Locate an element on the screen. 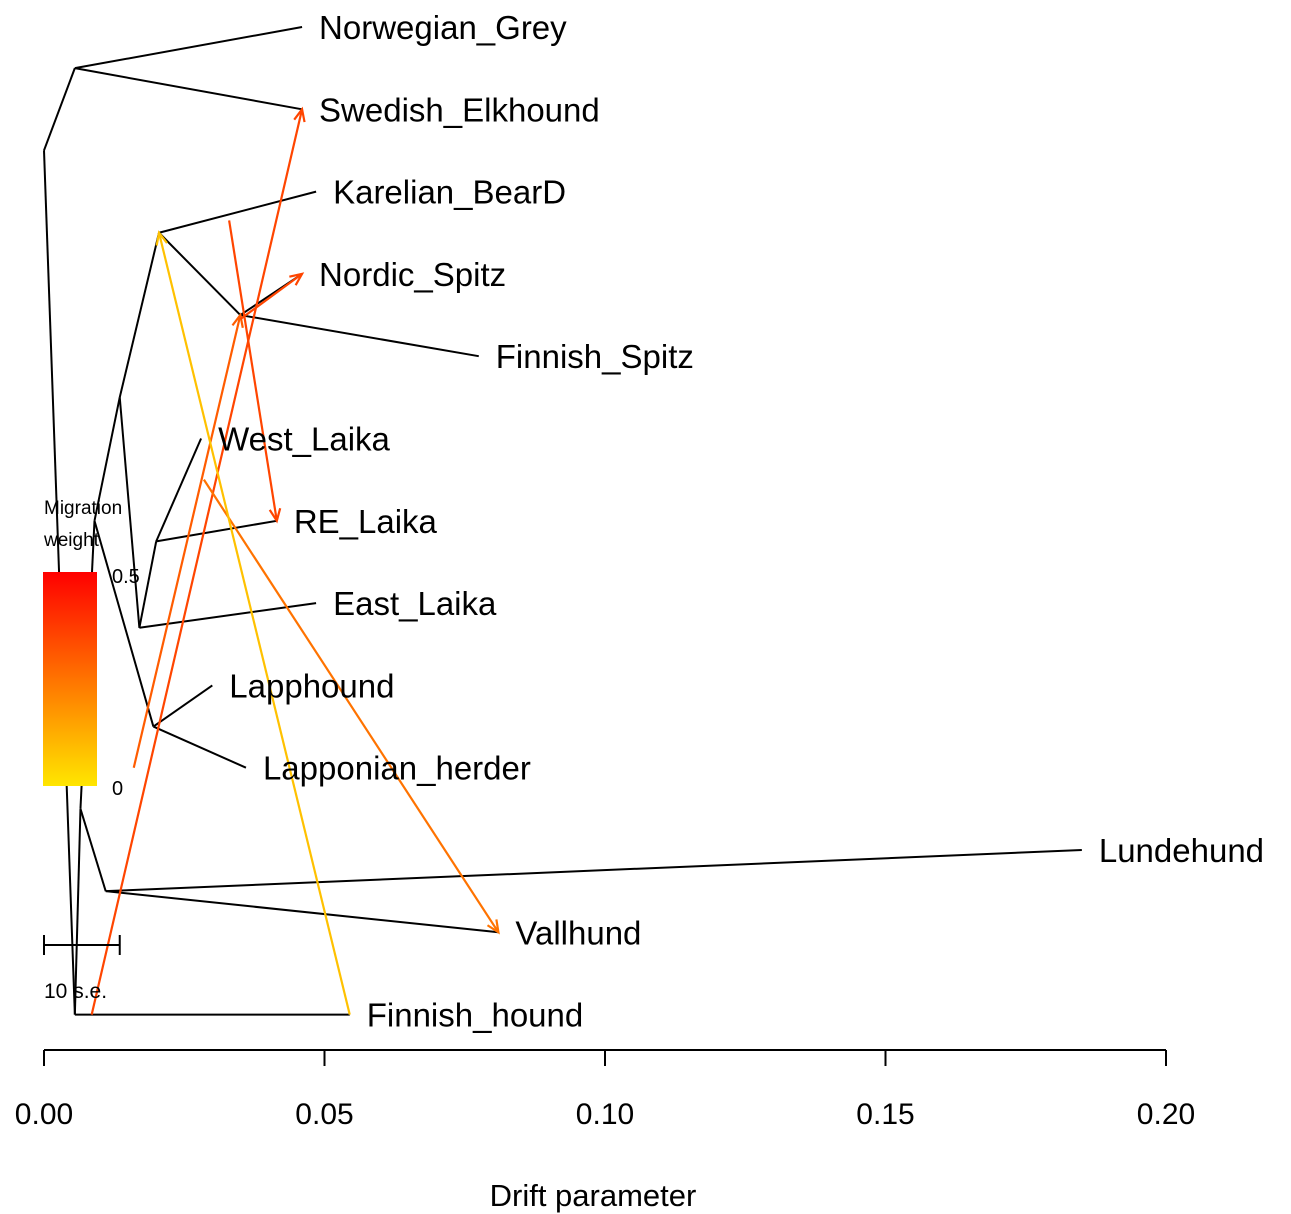 The height and width of the screenshot is (1214, 1291). x-axis-tick-label: 0.15 is located at coordinates (885, 1114).